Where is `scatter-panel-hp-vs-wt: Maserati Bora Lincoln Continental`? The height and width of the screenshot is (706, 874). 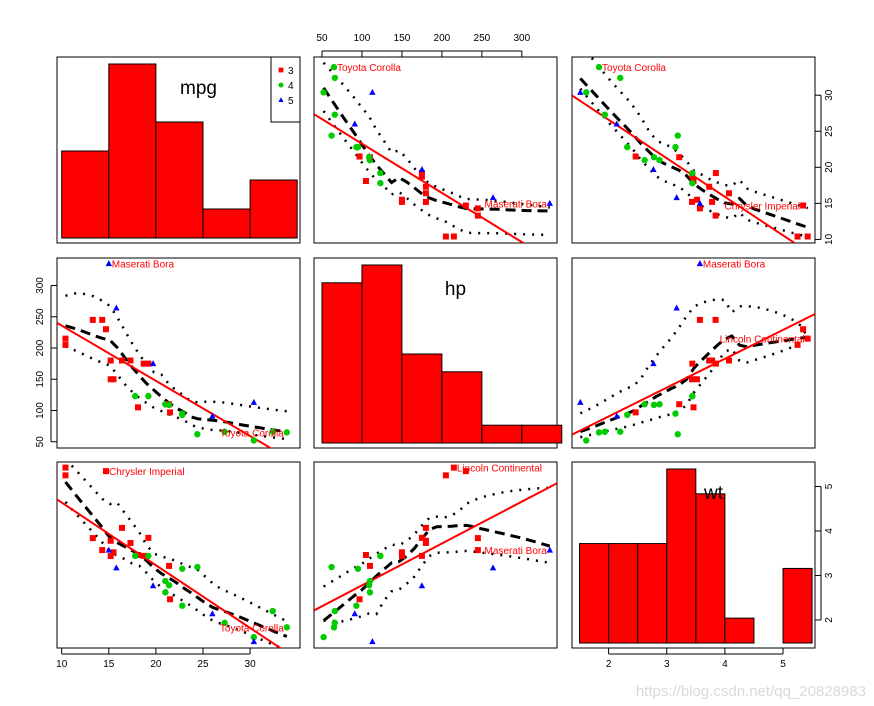 scatter-panel-hp-vs-wt: Maserati Bora Lincoln Continental is located at coordinates (693, 352).